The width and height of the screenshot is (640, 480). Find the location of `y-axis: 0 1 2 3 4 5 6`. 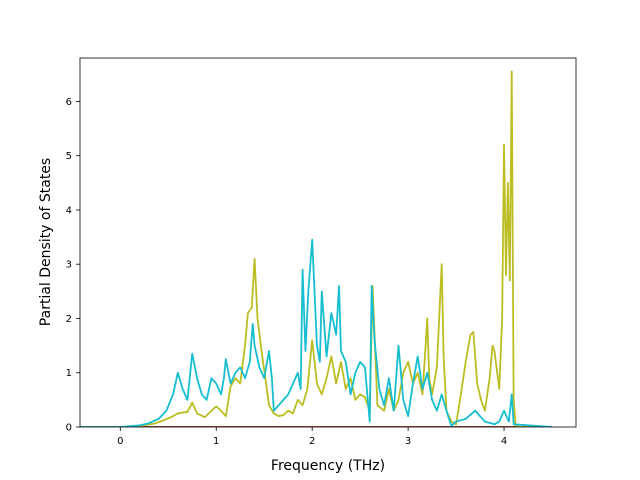

y-axis: 0 1 2 3 4 5 6 is located at coordinates (73, 265).